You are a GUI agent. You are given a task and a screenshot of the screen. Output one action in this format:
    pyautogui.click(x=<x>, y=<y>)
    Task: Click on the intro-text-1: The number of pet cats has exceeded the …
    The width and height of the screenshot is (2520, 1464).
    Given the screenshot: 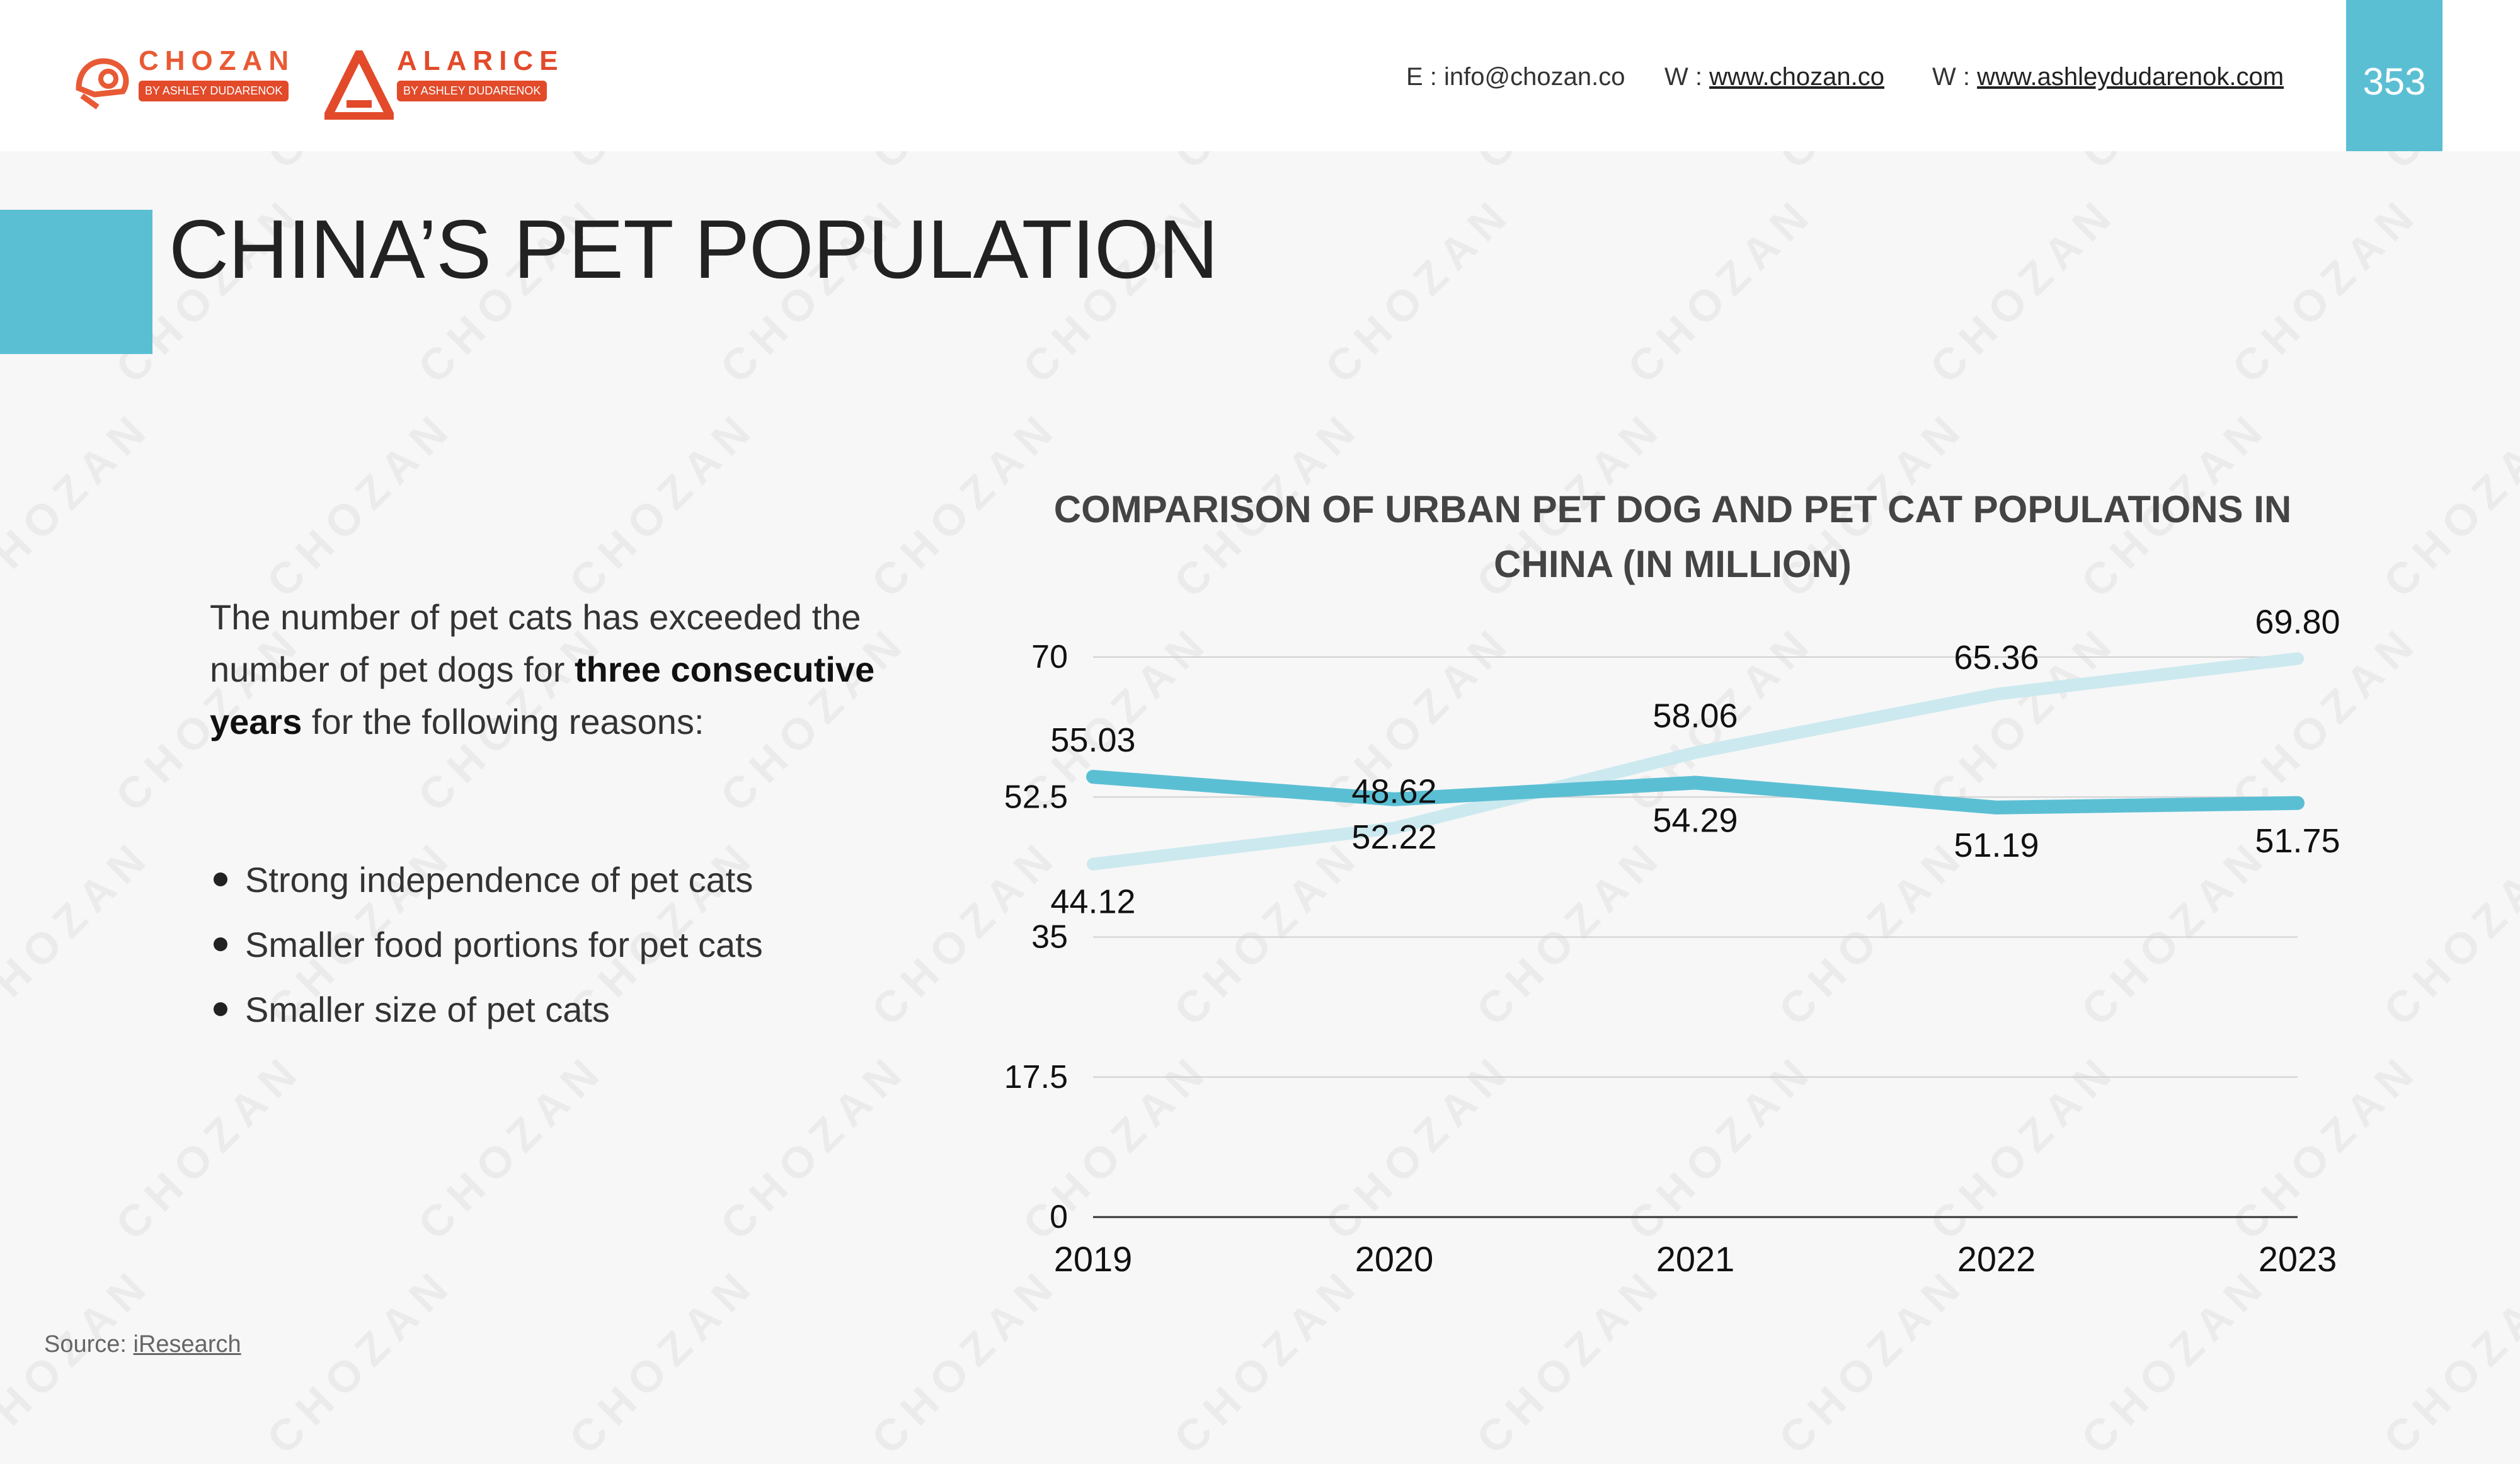 What is the action you would take?
    pyautogui.click(x=535, y=643)
    